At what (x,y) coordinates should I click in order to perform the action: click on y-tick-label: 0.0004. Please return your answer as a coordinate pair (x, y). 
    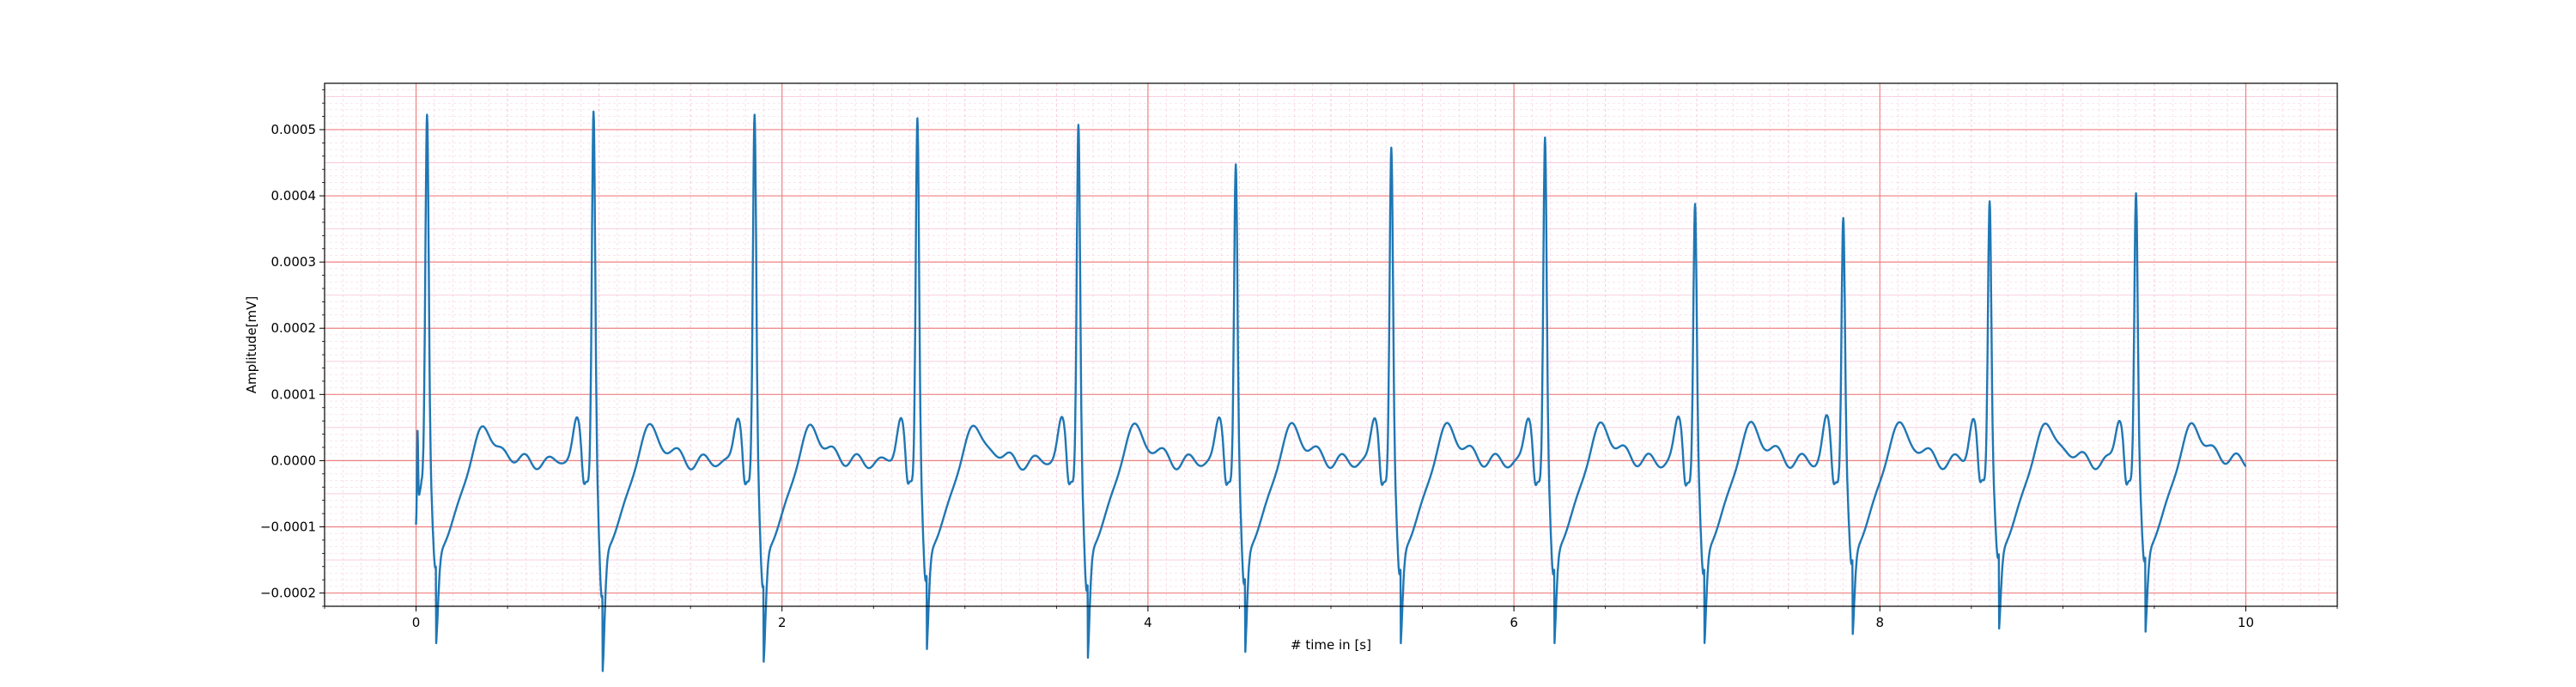
    Looking at the image, I should click on (294, 196).